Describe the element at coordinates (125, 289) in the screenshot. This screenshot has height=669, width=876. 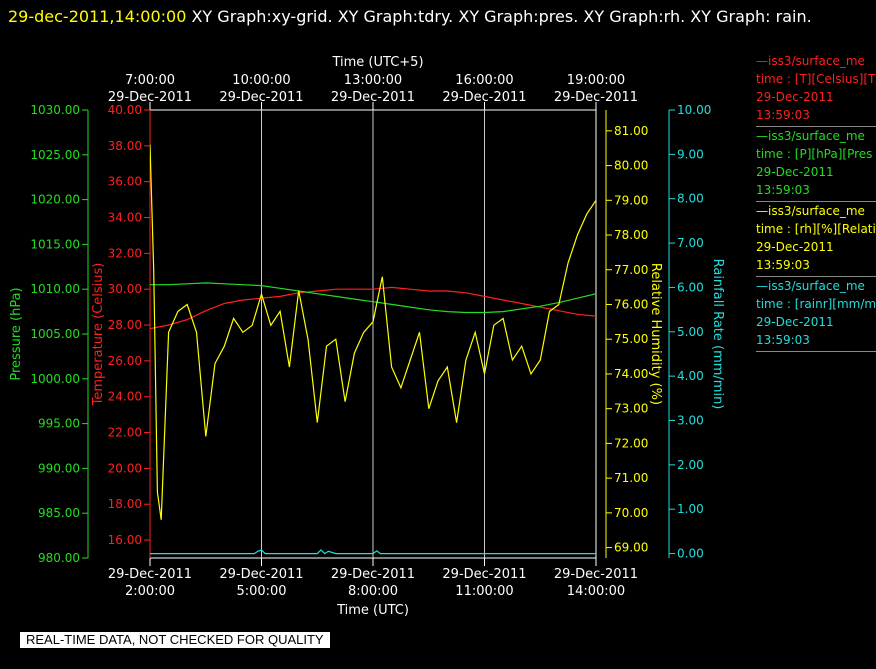
I see `temperature-tick-label: 30.00` at that location.